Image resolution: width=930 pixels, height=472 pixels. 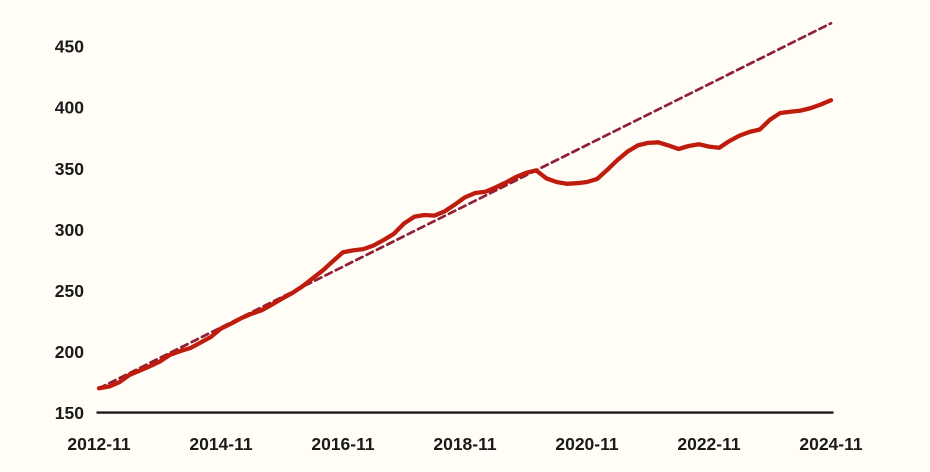 I want to click on y-axis-tick-label: 300, so click(x=69, y=230).